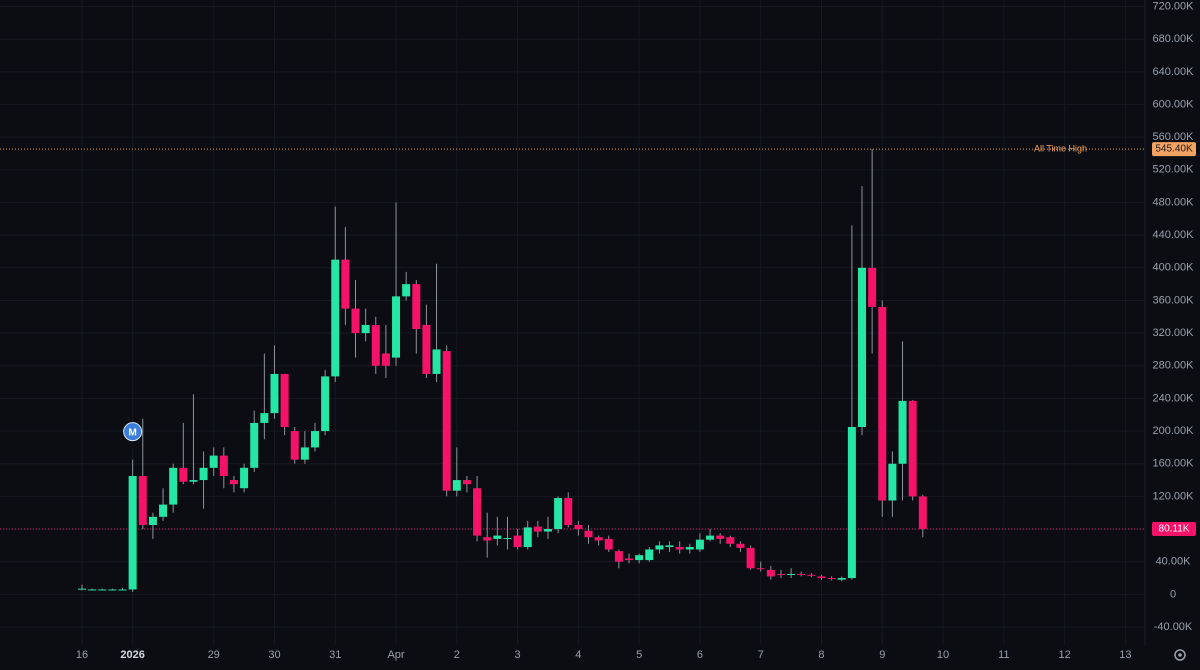 Image resolution: width=1200 pixels, height=670 pixels. I want to click on settings-icon, so click(1180, 655).